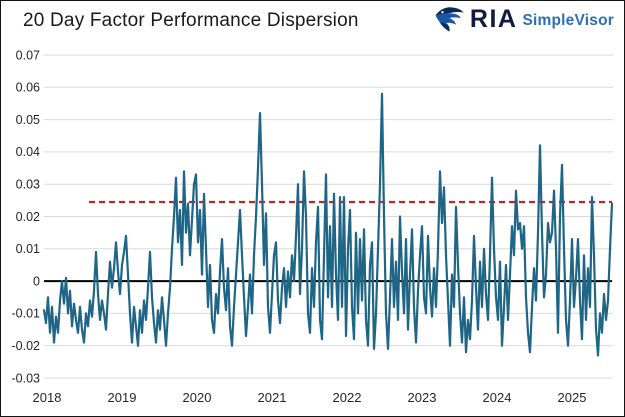  What do you see at coordinates (197, 397) in the screenshot?
I see `x-tick-label: 2020` at bounding box center [197, 397].